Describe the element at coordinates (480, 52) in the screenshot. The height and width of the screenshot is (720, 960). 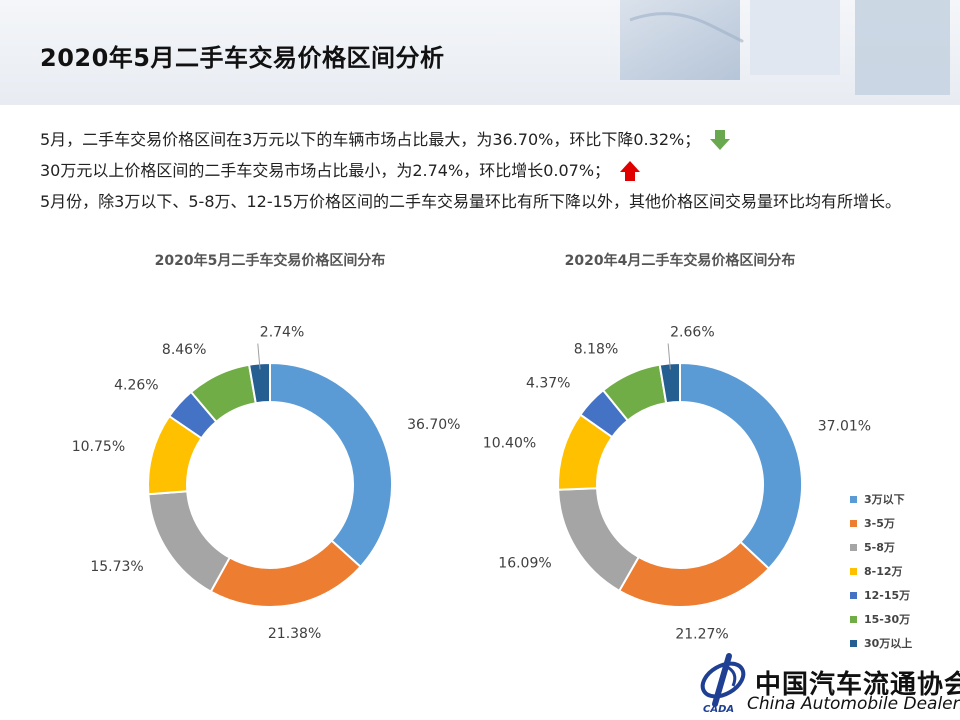
I see `header-banner: 2020年5月二手车交易价格区间分析` at that location.